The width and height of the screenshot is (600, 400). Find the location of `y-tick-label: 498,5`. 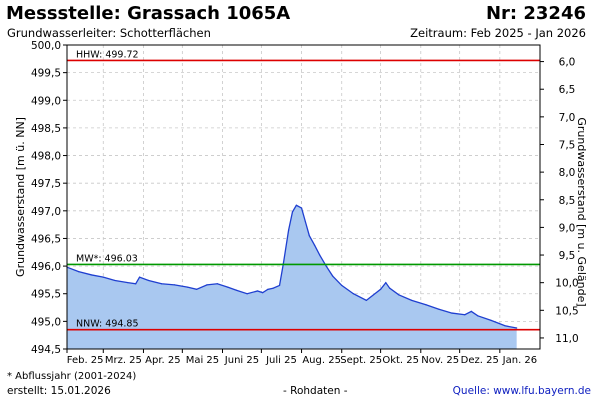

y-tick-label: 498,5 is located at coordinates (46, 129).